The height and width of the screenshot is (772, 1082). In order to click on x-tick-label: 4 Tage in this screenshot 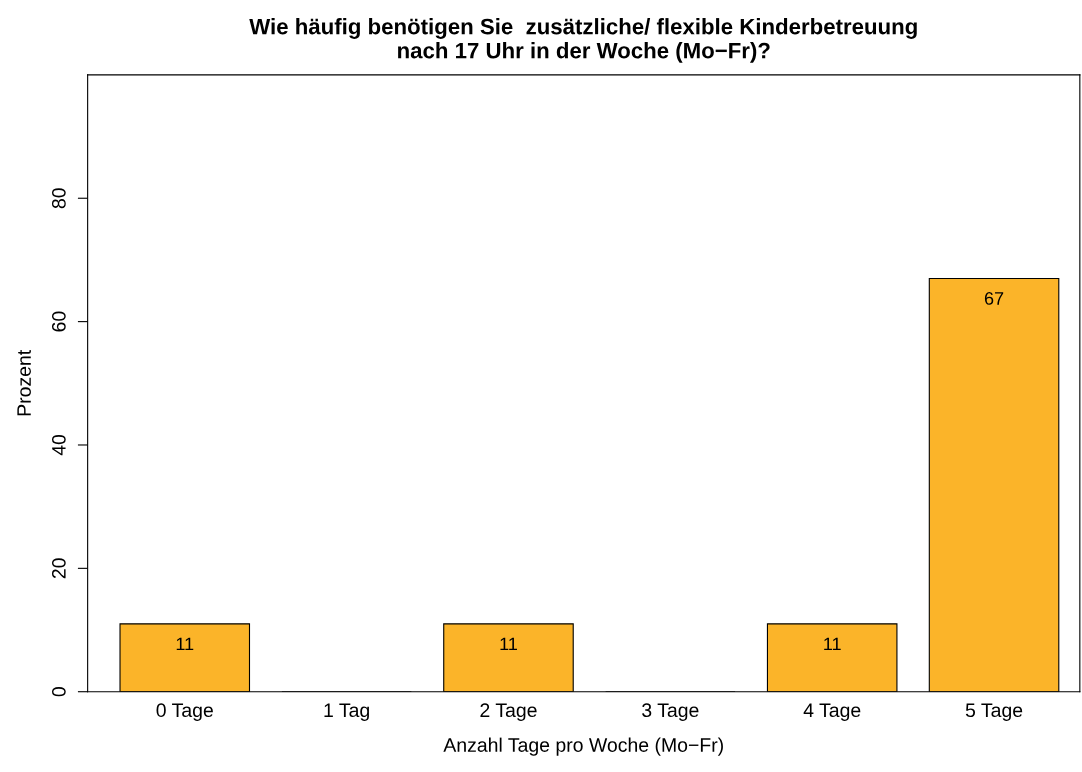, I will do `click(832, 712)`.